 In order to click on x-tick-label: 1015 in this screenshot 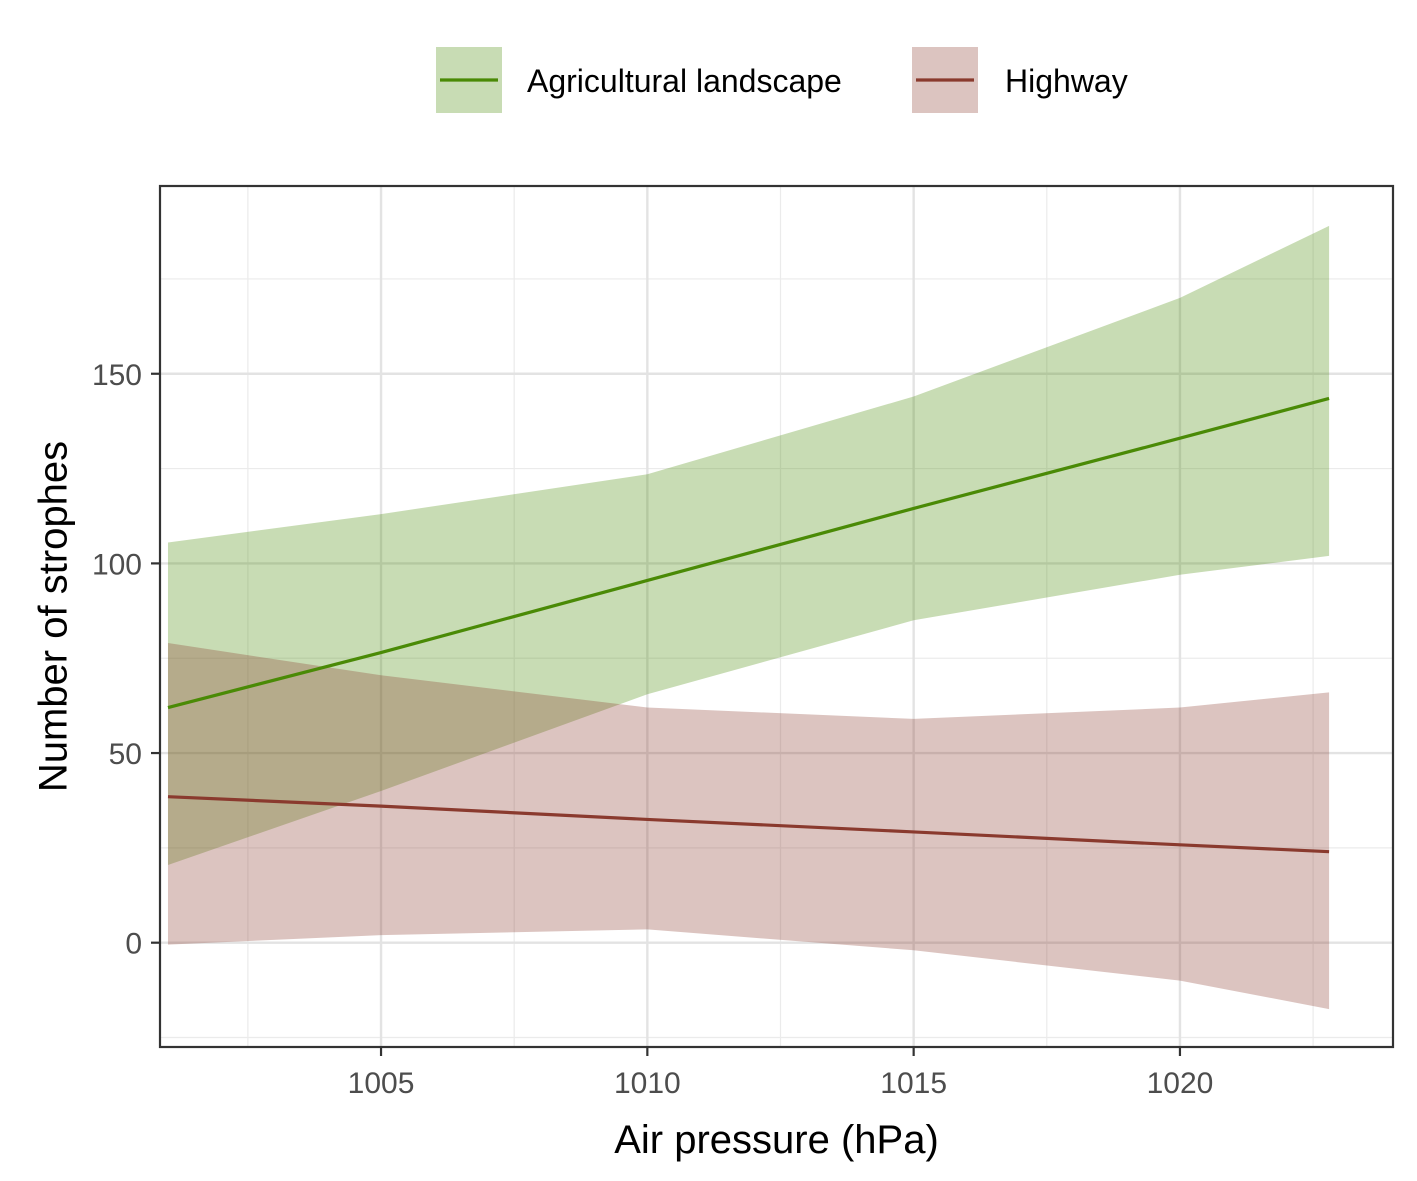, I will do `click(913, 1083)`.